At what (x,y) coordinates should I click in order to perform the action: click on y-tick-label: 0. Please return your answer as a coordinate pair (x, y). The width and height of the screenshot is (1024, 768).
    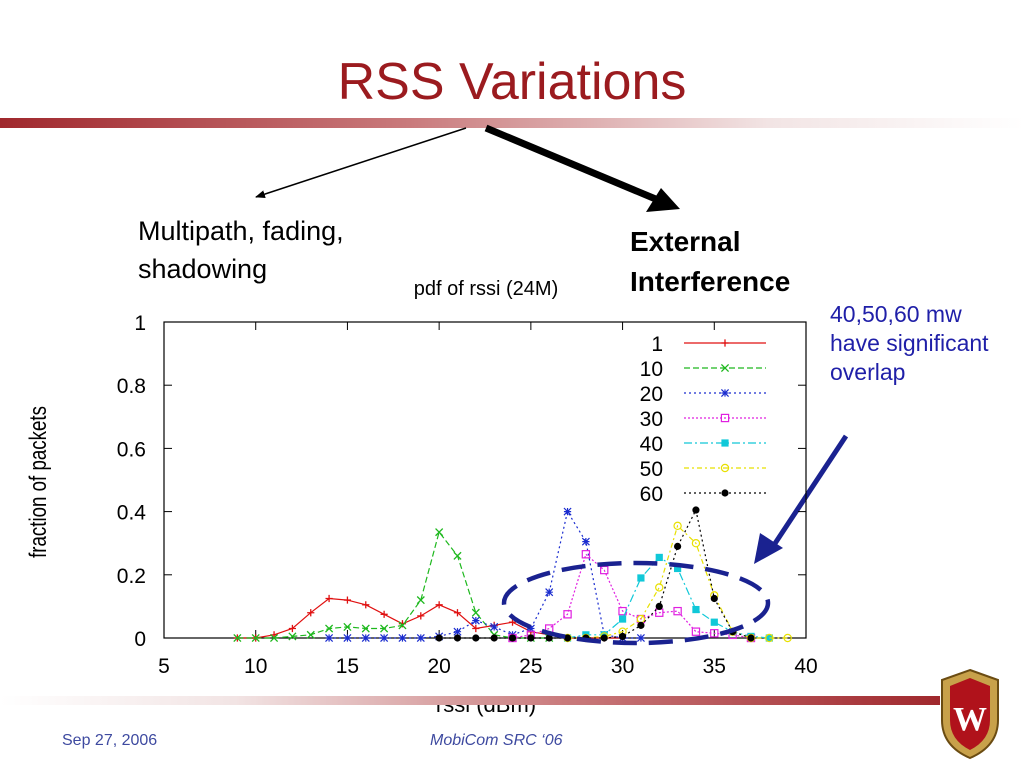
    Looking at the image, I should click on (140, 639).